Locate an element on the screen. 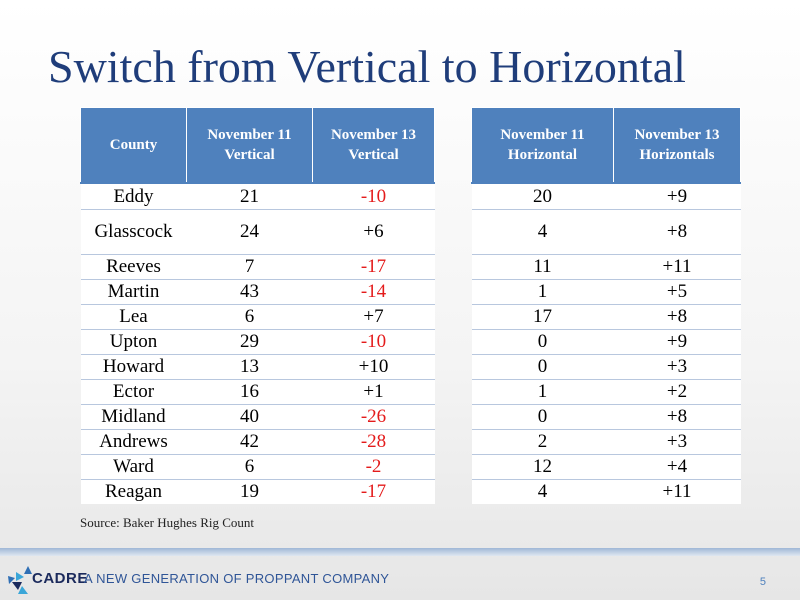  table-row: Lea 6 +7 is located at coordinates (257, 317).